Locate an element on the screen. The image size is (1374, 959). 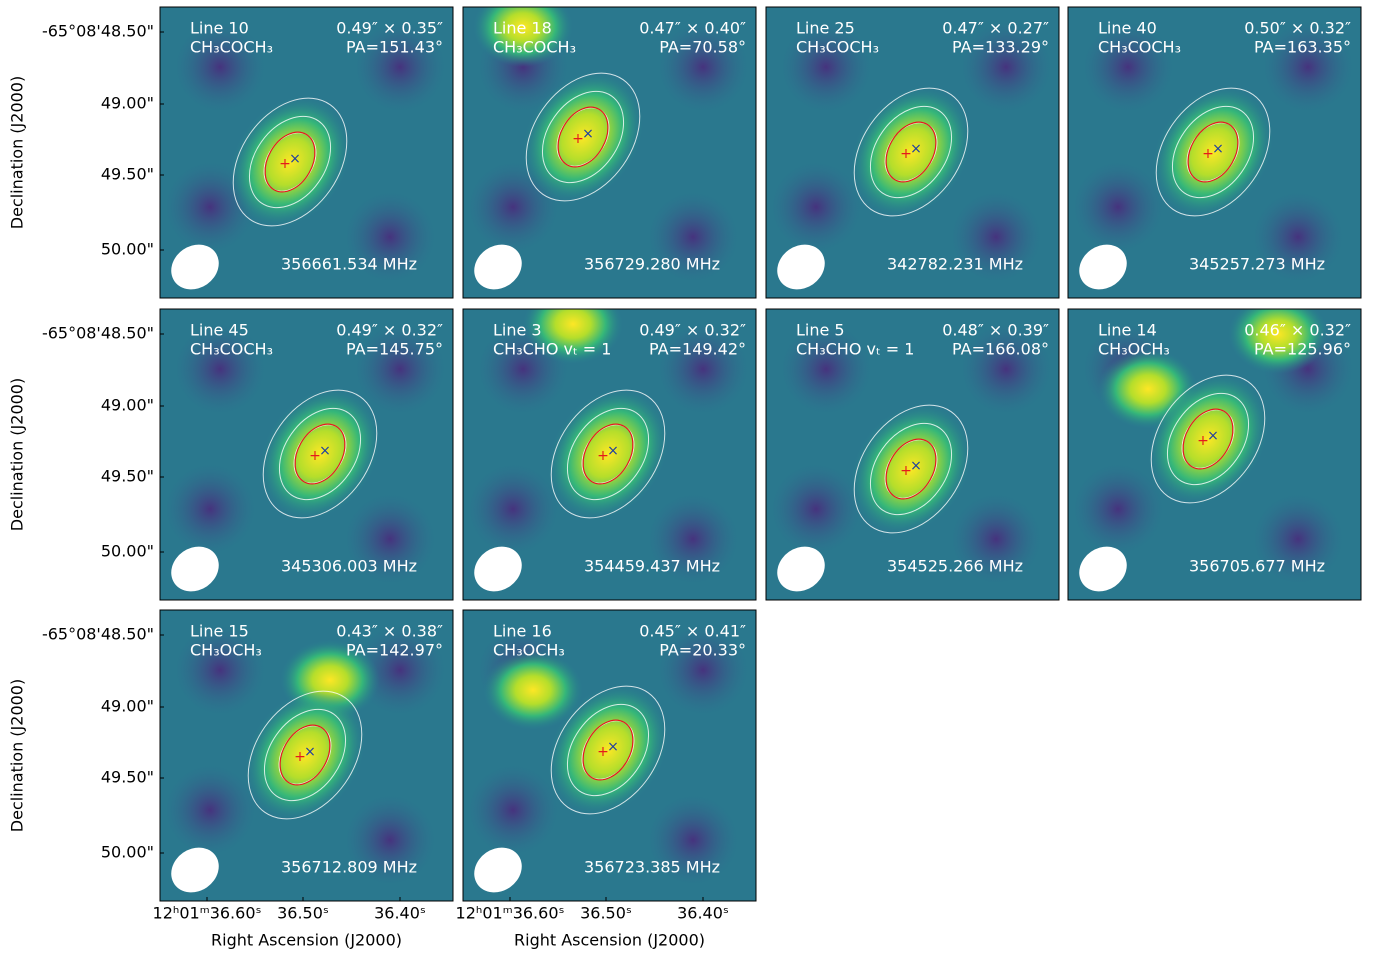
line-label: Line 18 is located at coordinates (522, 28).